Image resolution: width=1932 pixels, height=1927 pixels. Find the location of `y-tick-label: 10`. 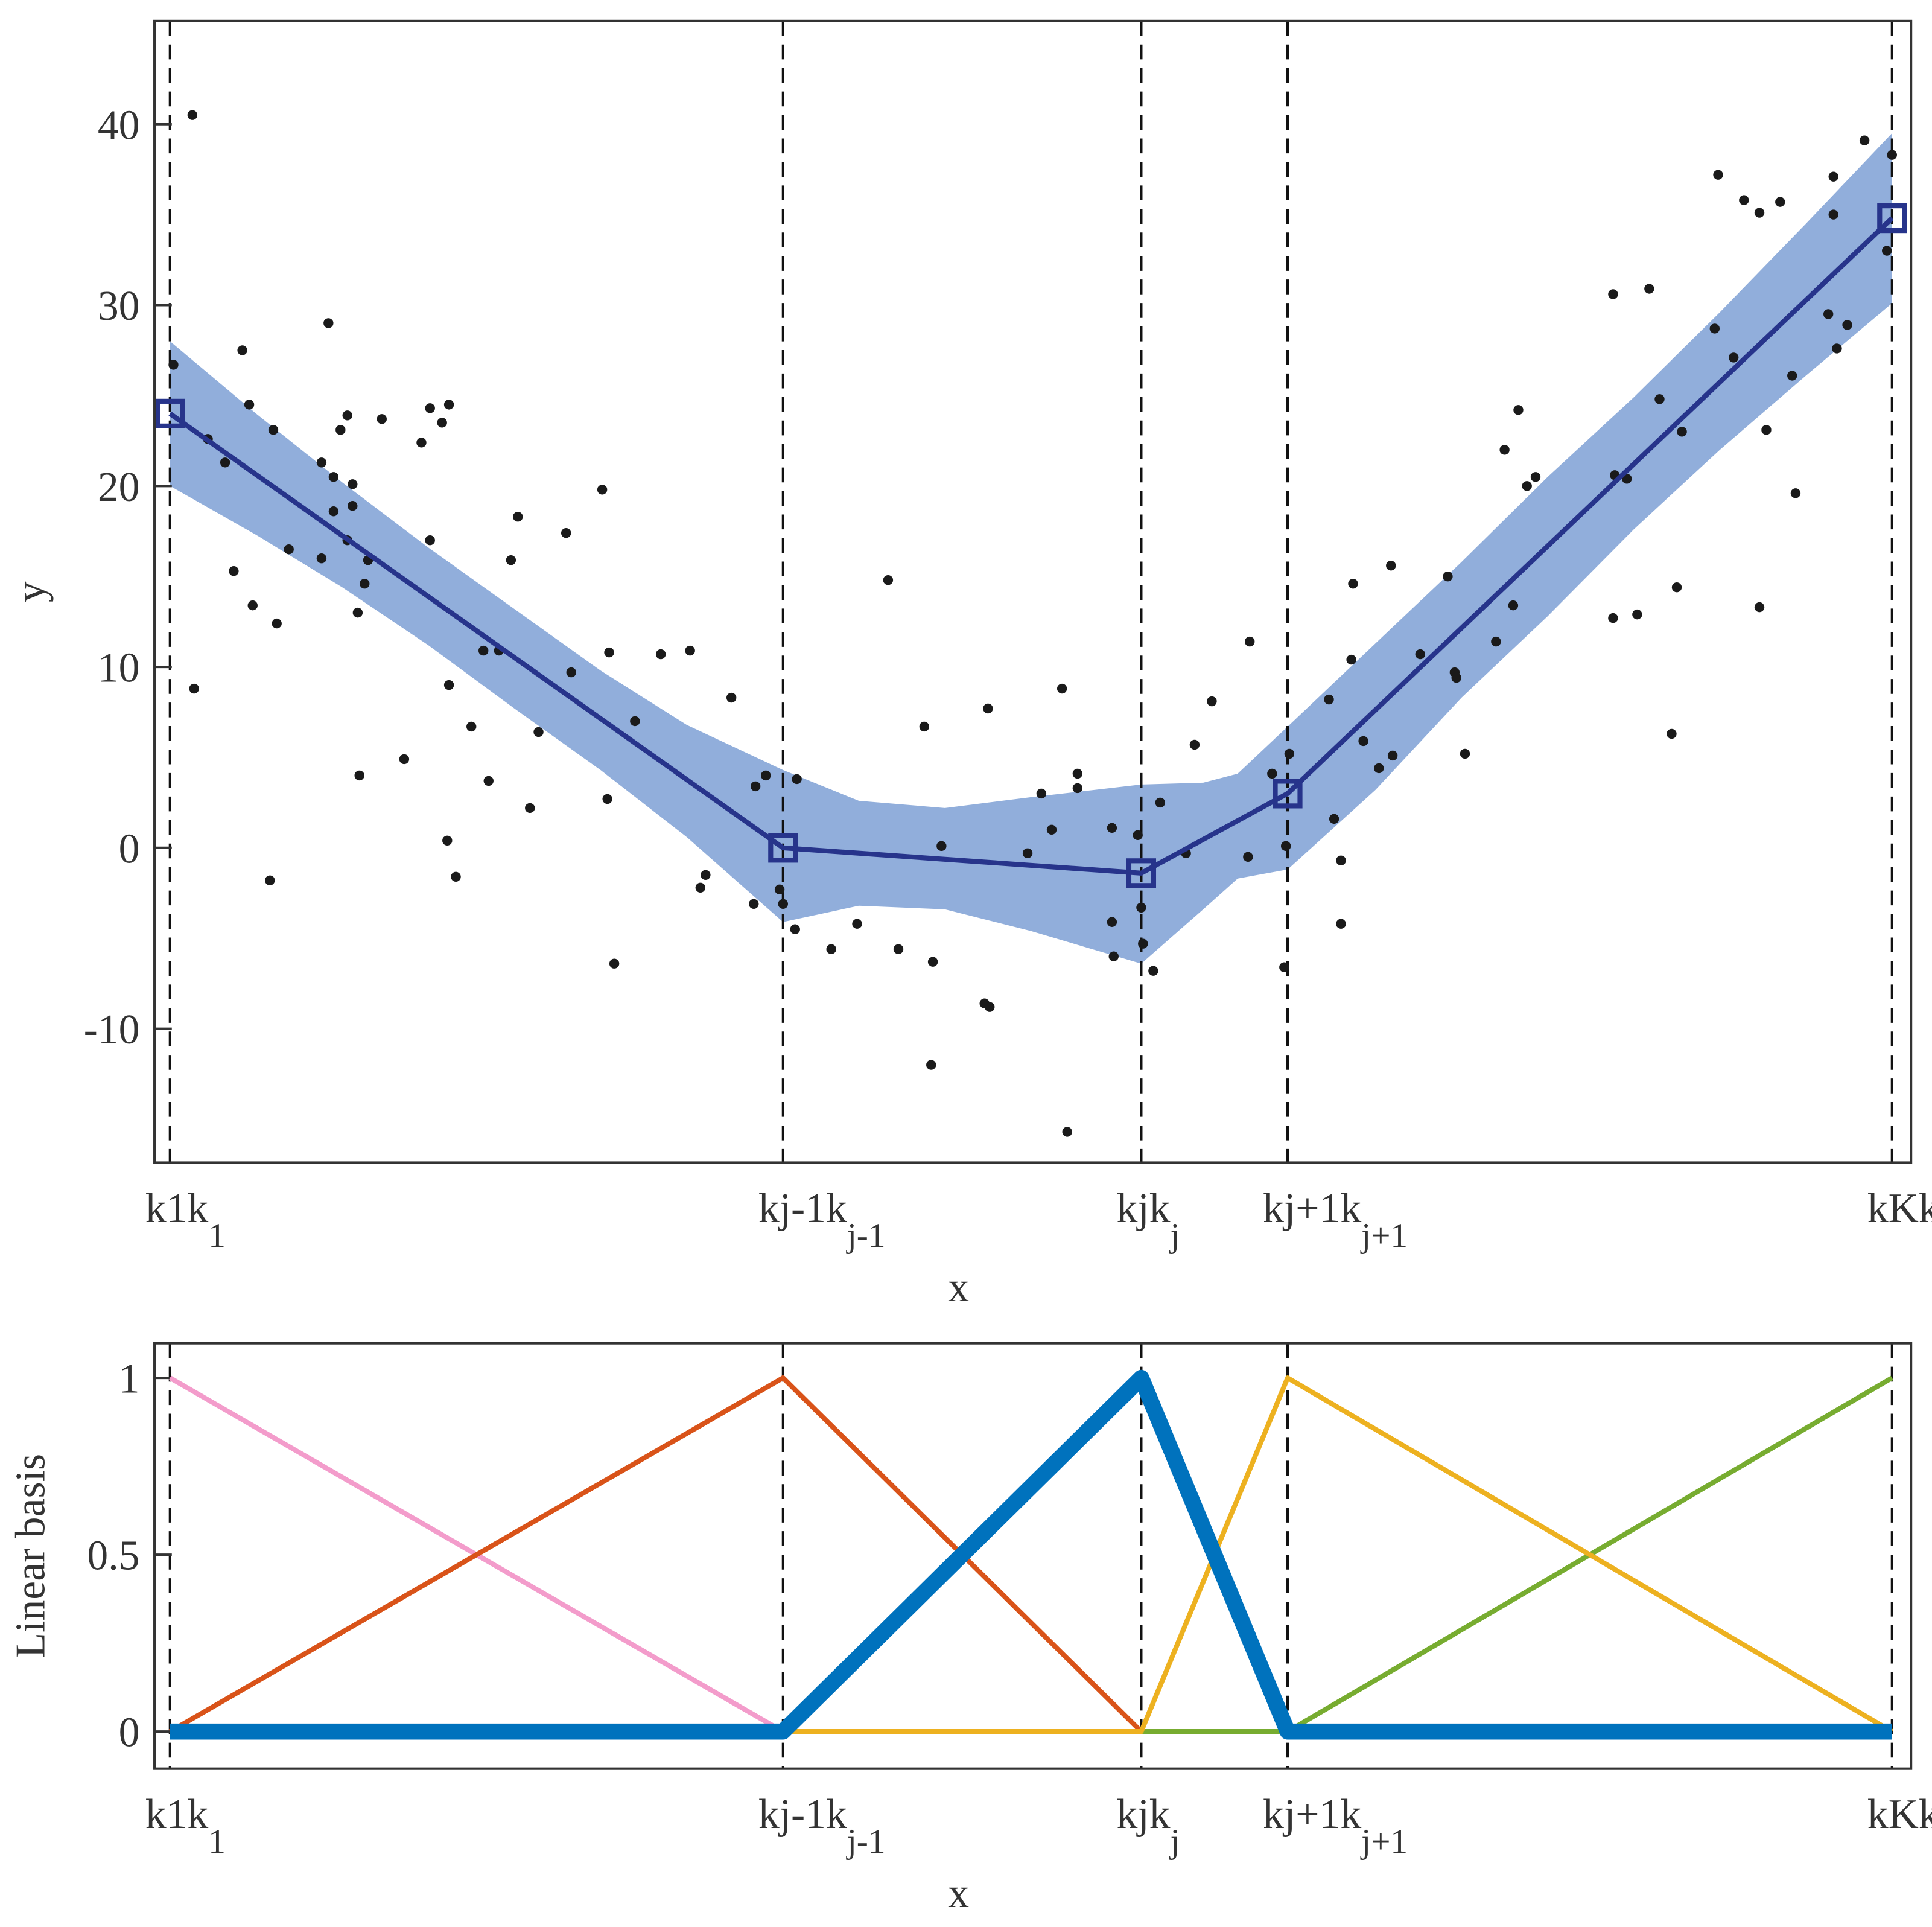

y-tick-label: 10 is located at coordinates (119, 668).